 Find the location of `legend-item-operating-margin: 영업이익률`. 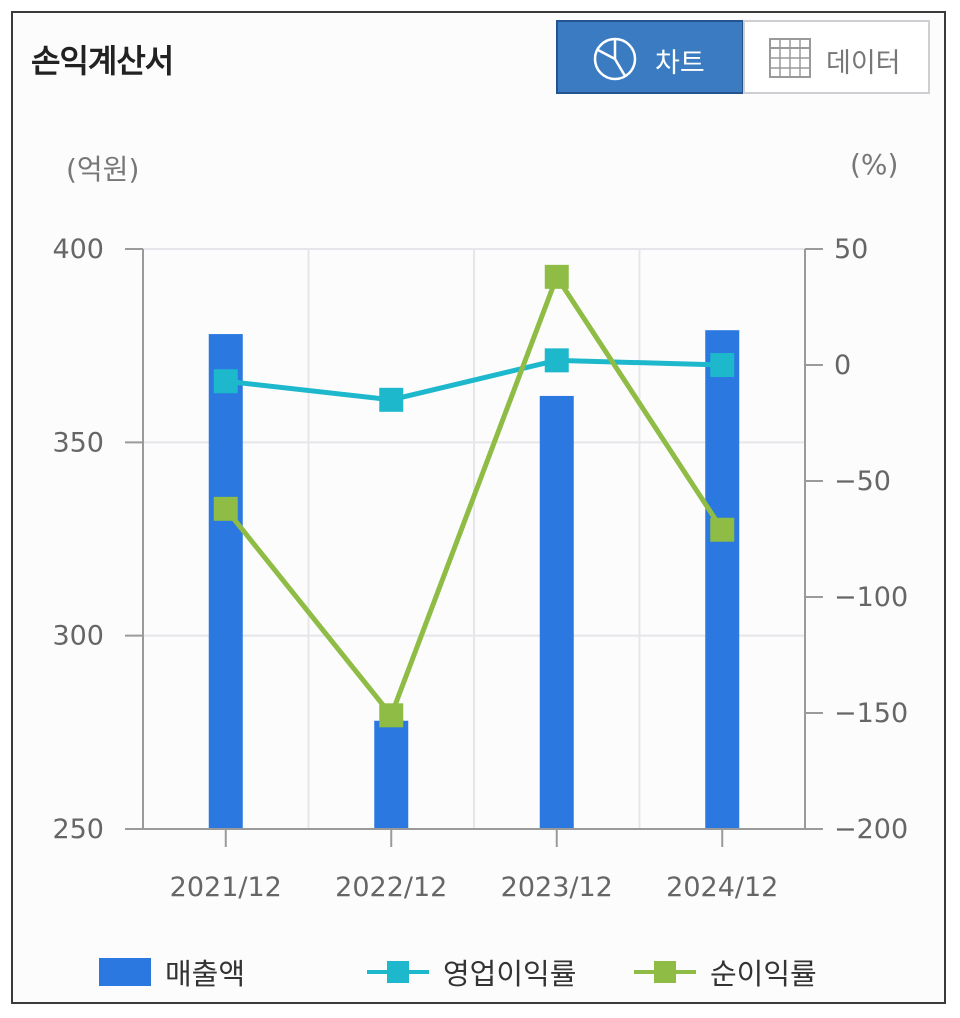

legend-item-operating-margin: 영업이익률 is located at coordinates (471, 972).